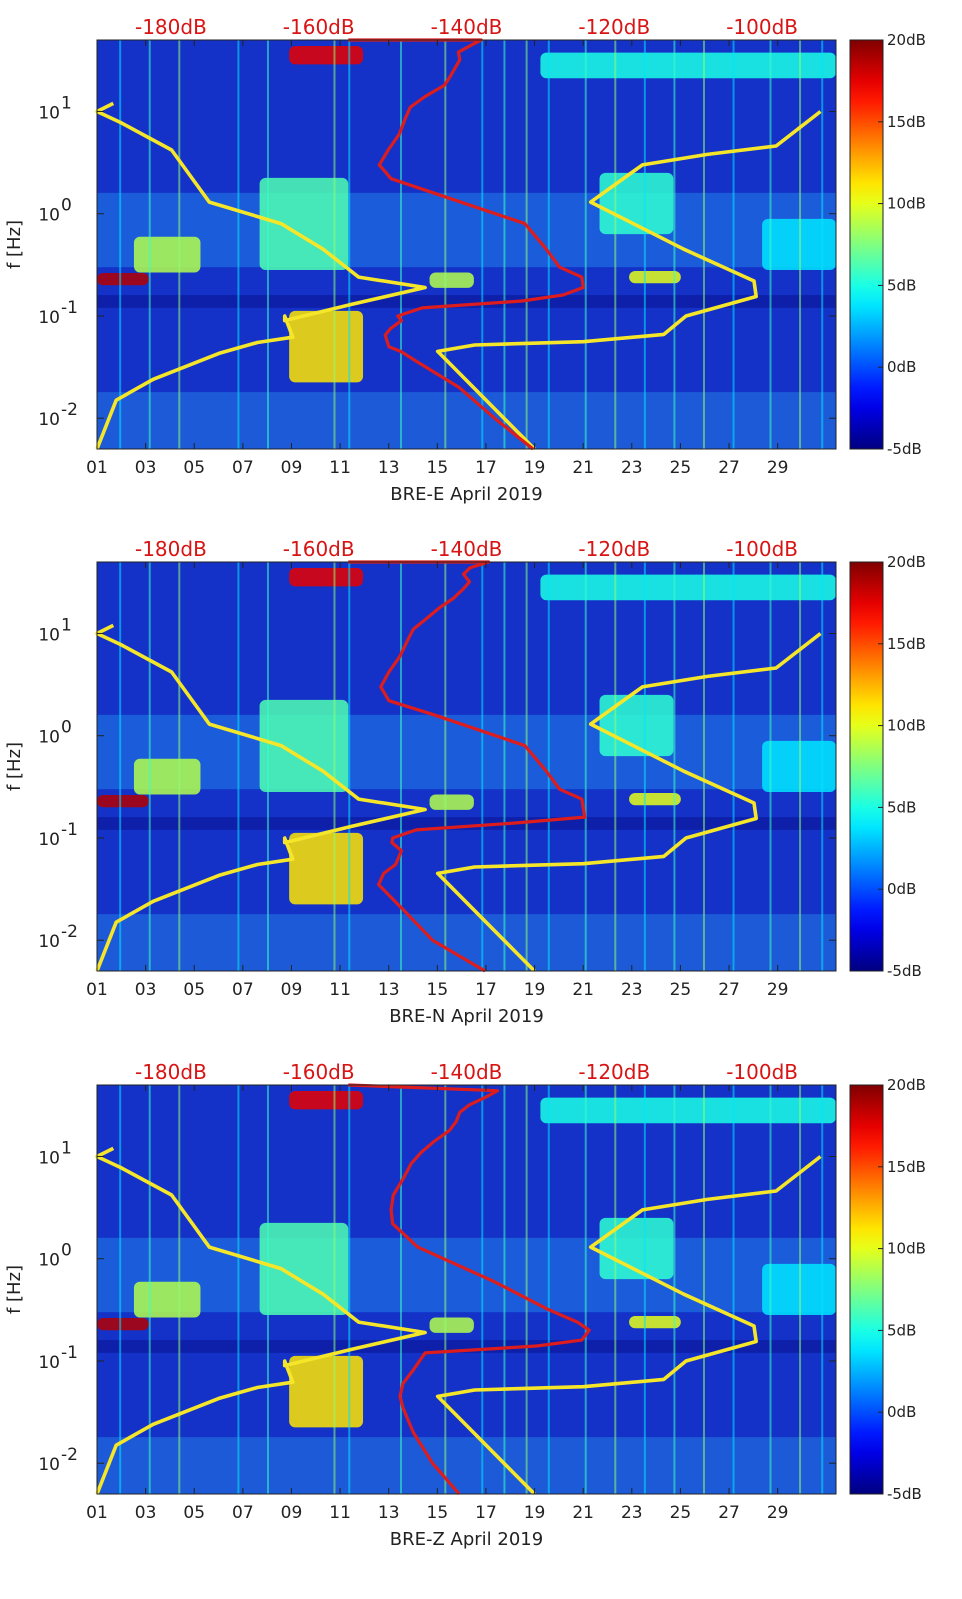  Describe the element at coordinates (340, 1513) in the screenshot. I see `x-tick-label: 11` at that location.